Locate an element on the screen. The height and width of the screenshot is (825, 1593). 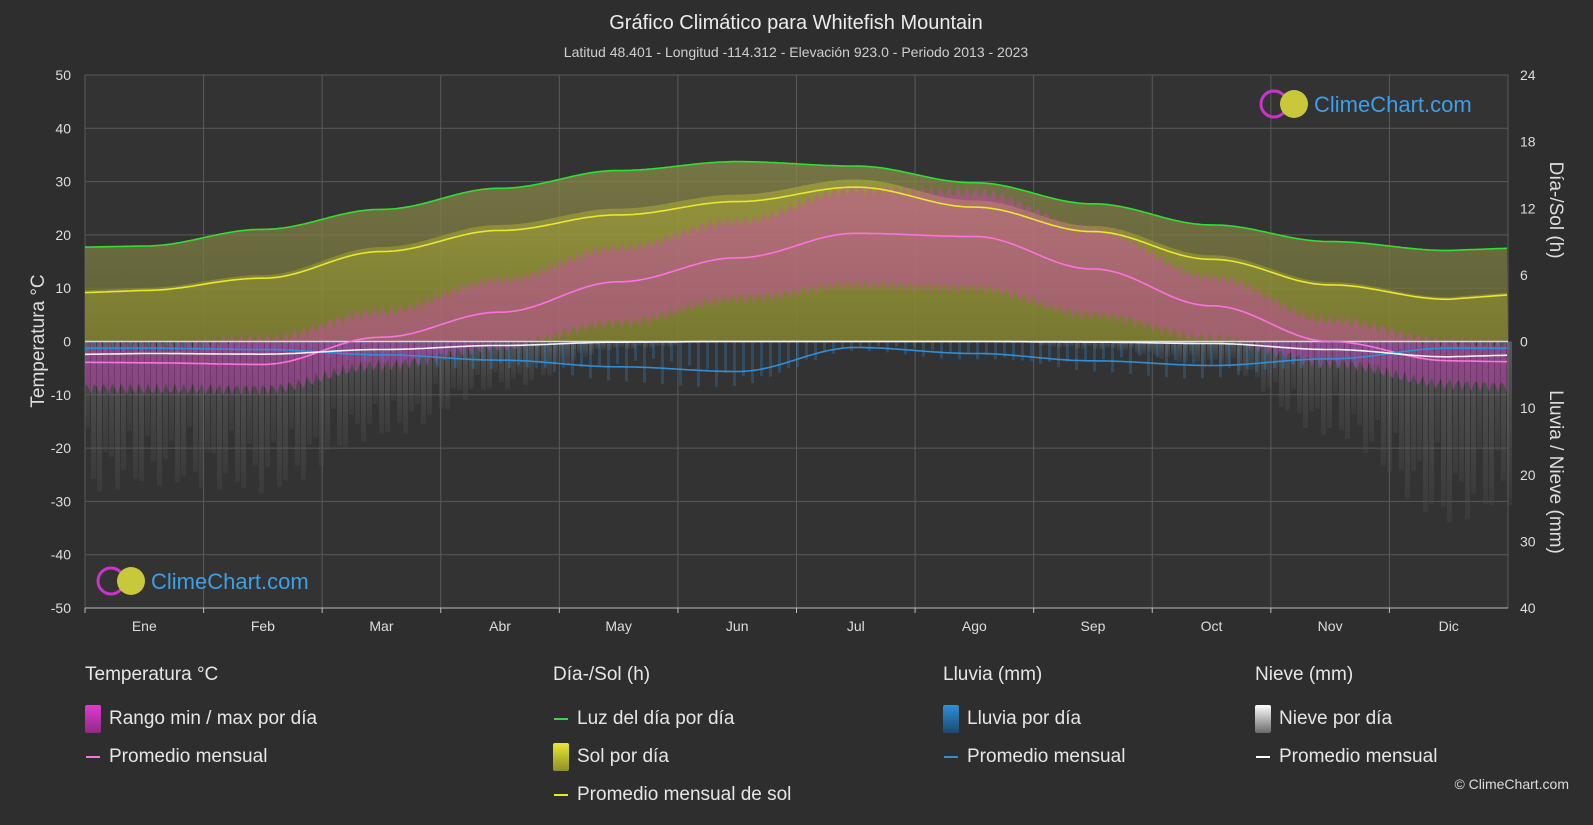
legend-snow-avg-label: Promedio mensual is located at coordinates (1358, 756).